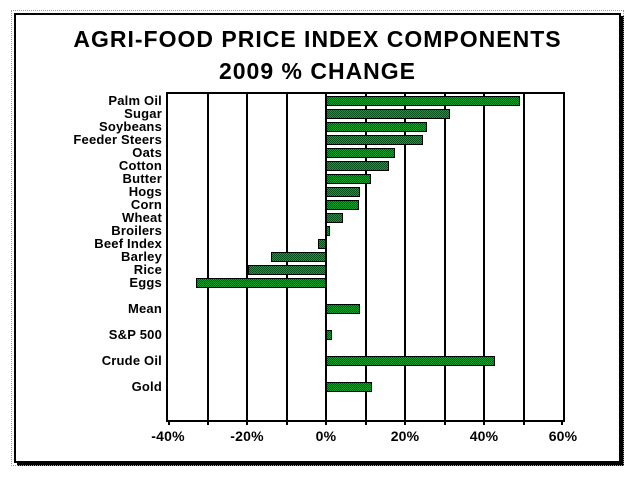 Image resolution: width=632 pixels, height=482 pixels. I want to click on category-label: Oats, so click(147, 152).